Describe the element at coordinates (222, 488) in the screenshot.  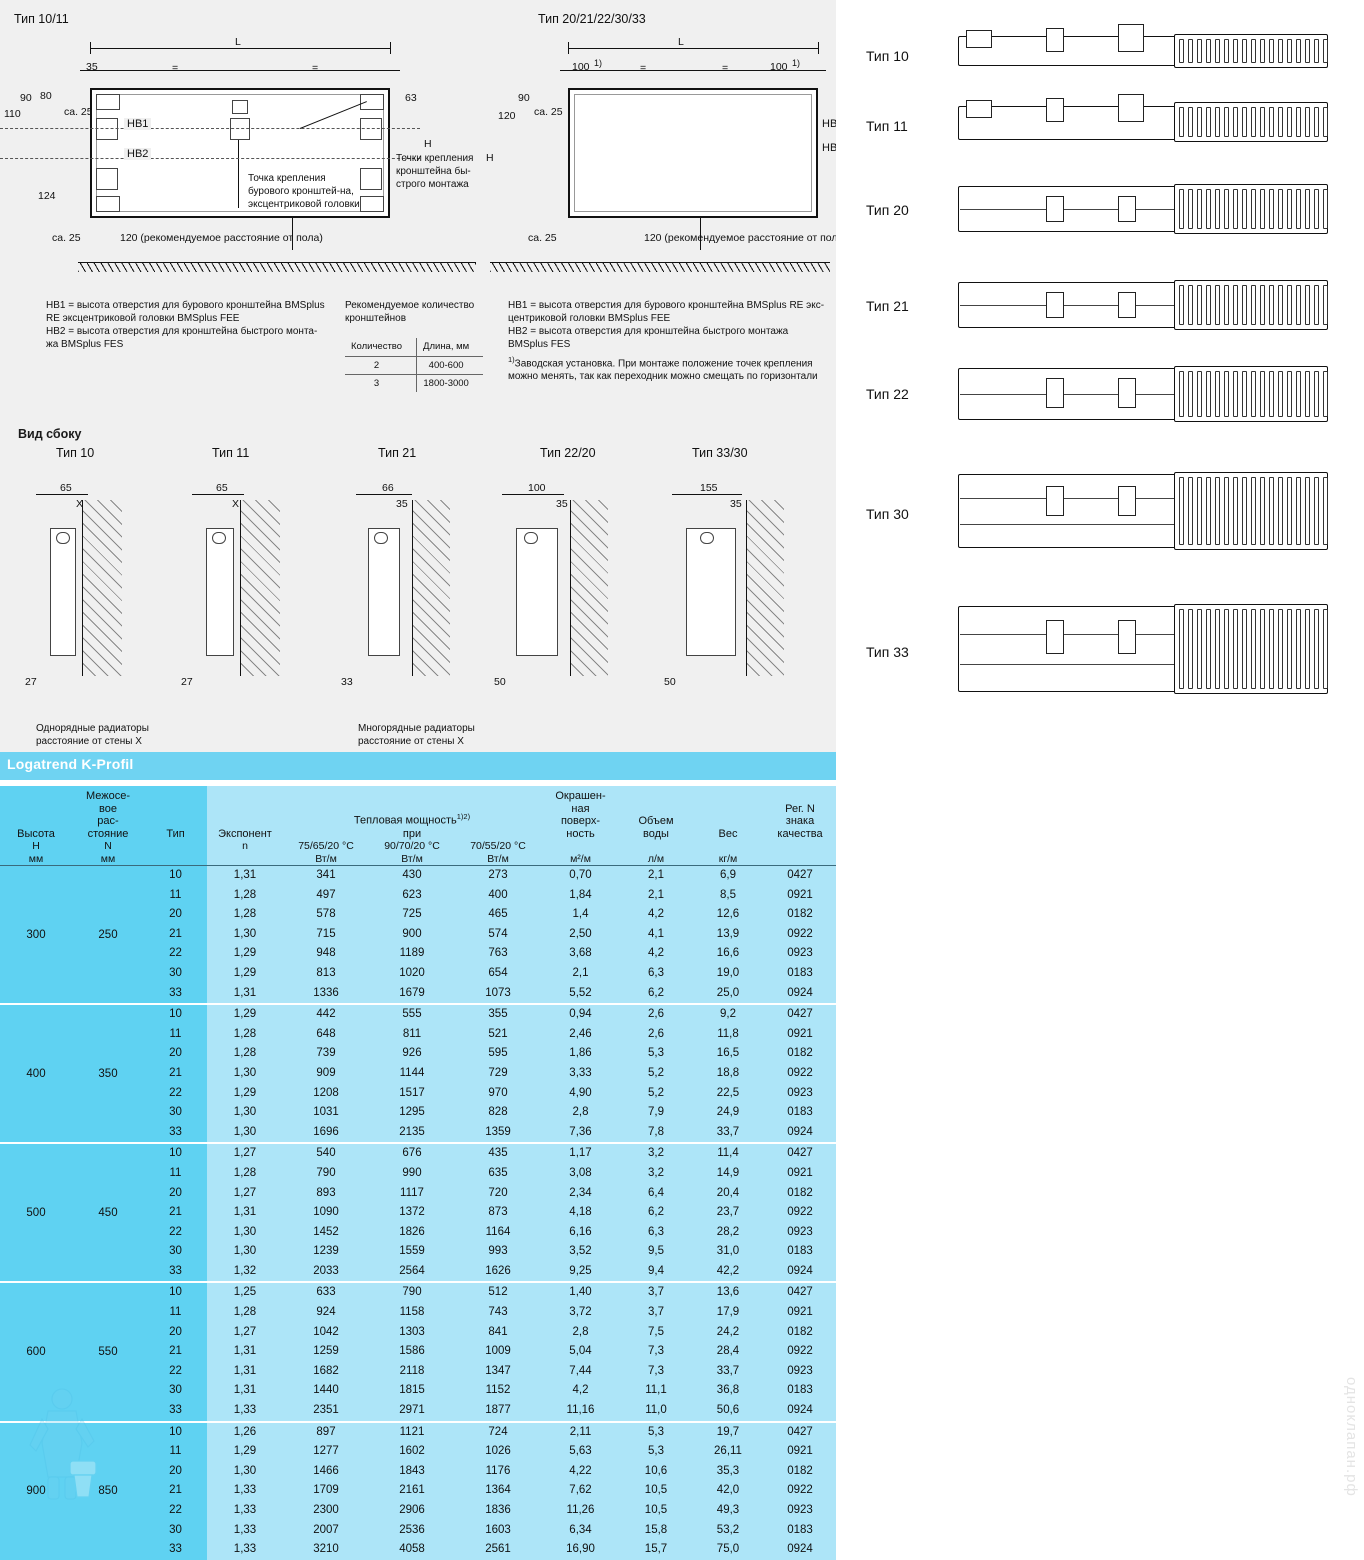
I see `side-view-depth-1: 65` at that location.